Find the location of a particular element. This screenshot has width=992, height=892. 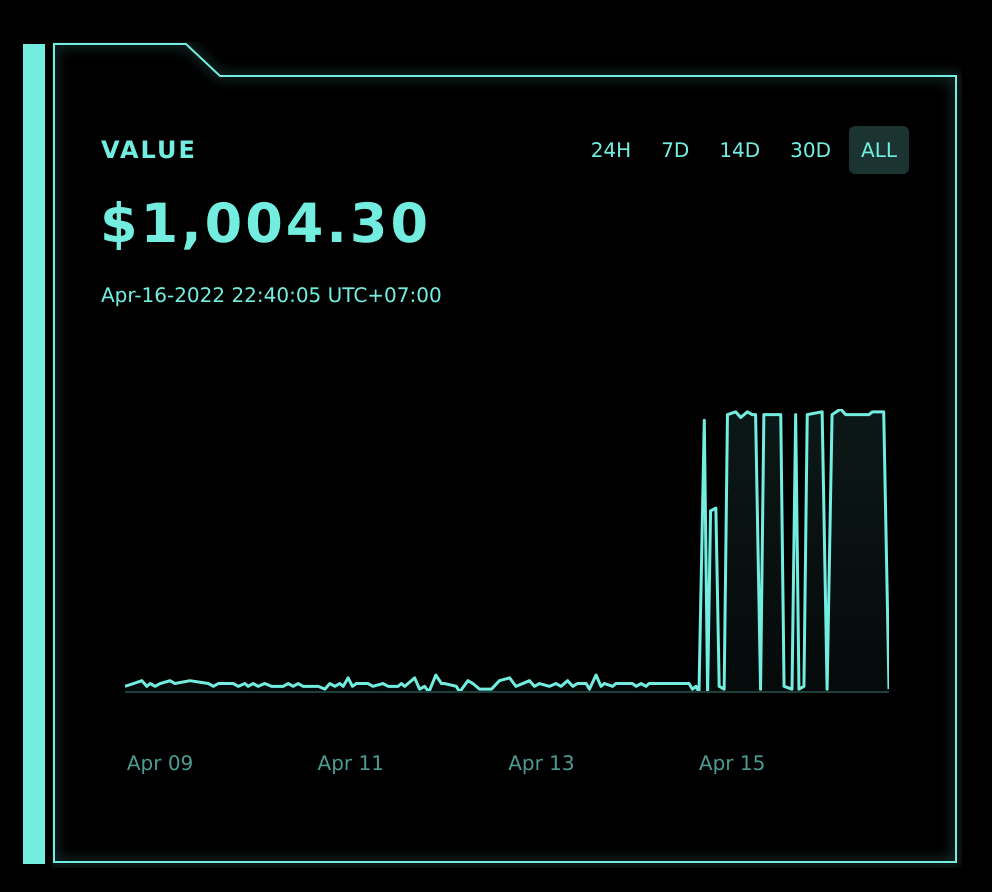

text: 14D is located at coordinates (739, 150).